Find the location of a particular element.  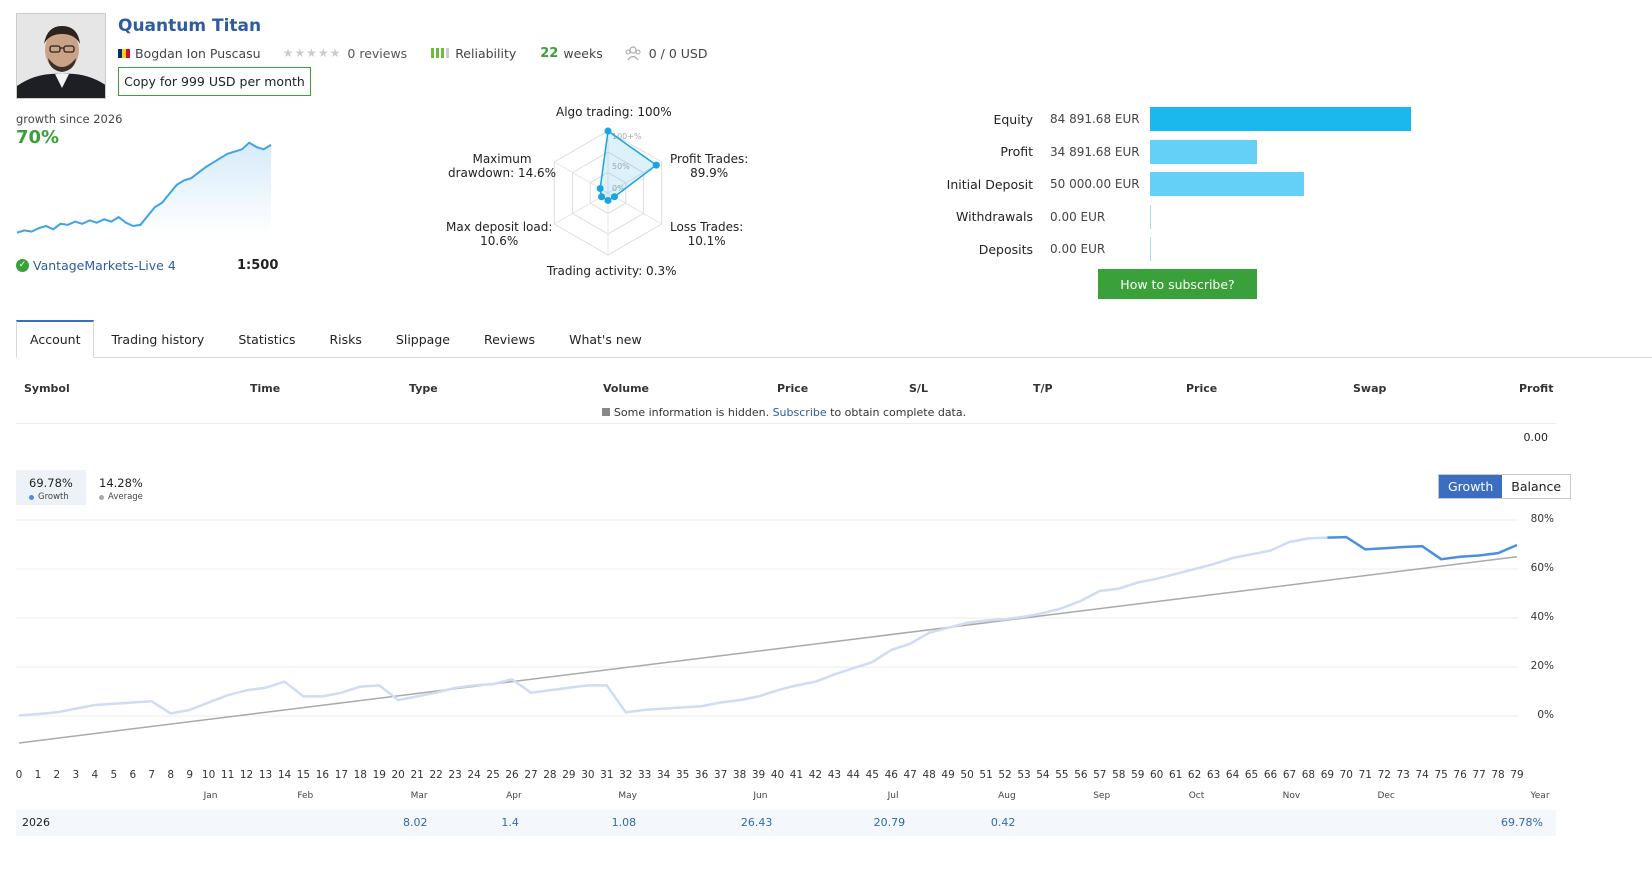

column-header-time: Time is located at coordinates (265, 388).